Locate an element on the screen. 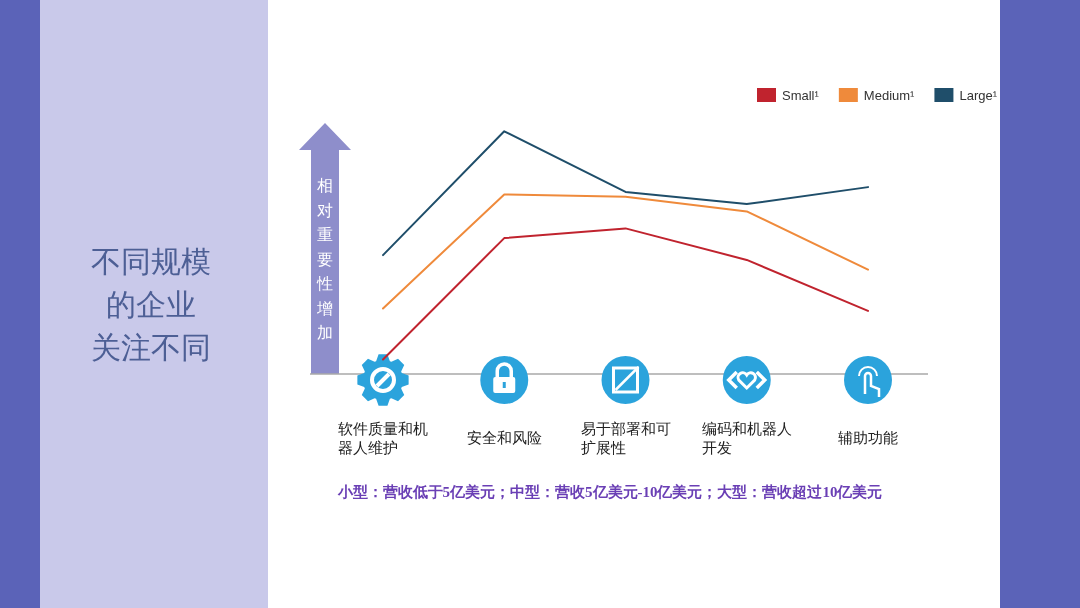 Image resolution: width=1080 pixels, height=608 pixels. legend-label: Medium¹ is located at coordinates (889, 95).